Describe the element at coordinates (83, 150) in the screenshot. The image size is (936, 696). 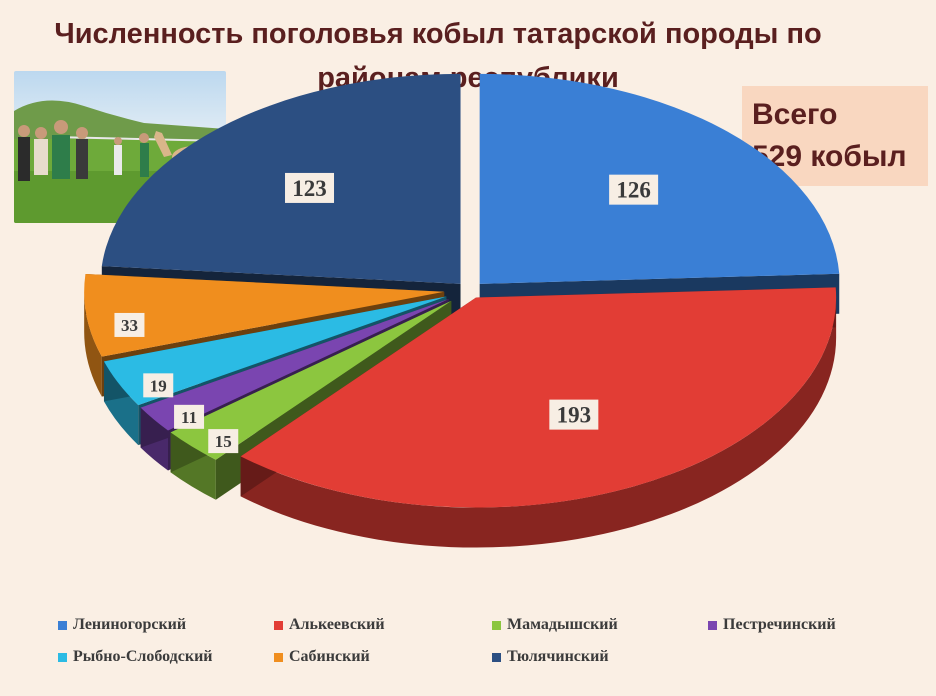
I see `people-figures` at that location.